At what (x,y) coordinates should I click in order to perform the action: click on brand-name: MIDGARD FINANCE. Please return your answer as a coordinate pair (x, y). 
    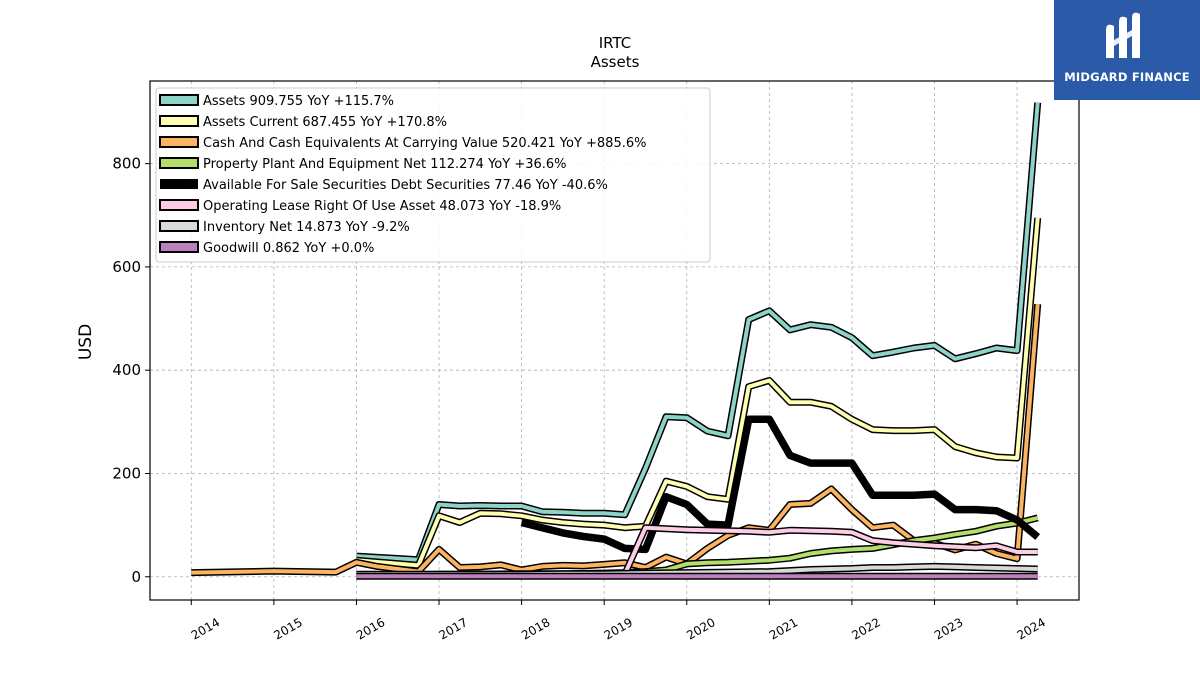
    Looking at the image, I should click on (1127, 77).